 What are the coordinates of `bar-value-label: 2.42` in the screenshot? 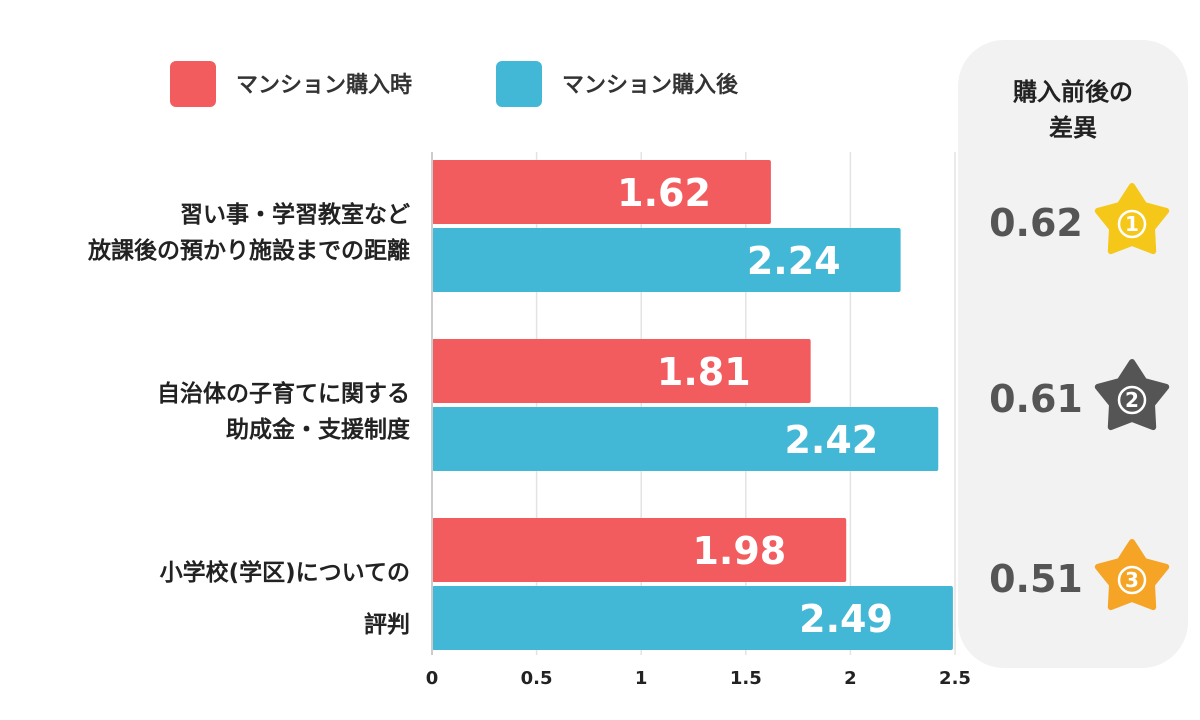 It's located at (831, 440).